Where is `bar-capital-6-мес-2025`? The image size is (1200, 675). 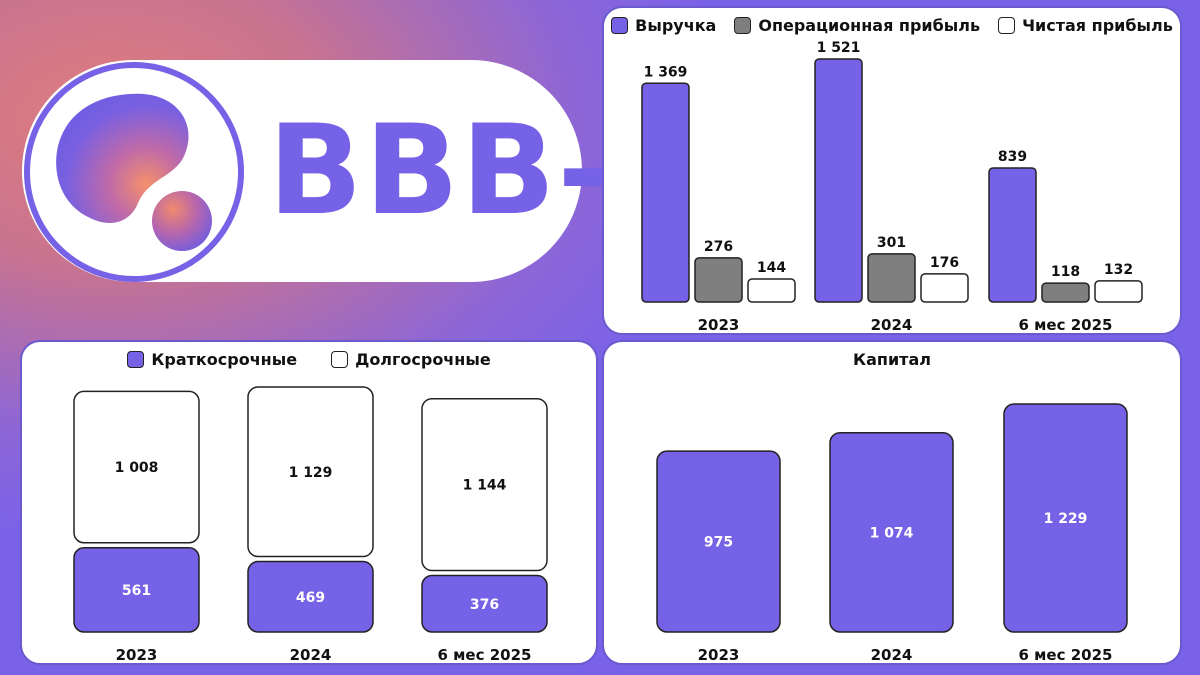 bar-capital-6-мес-2025 is located at coordinates (1065, 518).